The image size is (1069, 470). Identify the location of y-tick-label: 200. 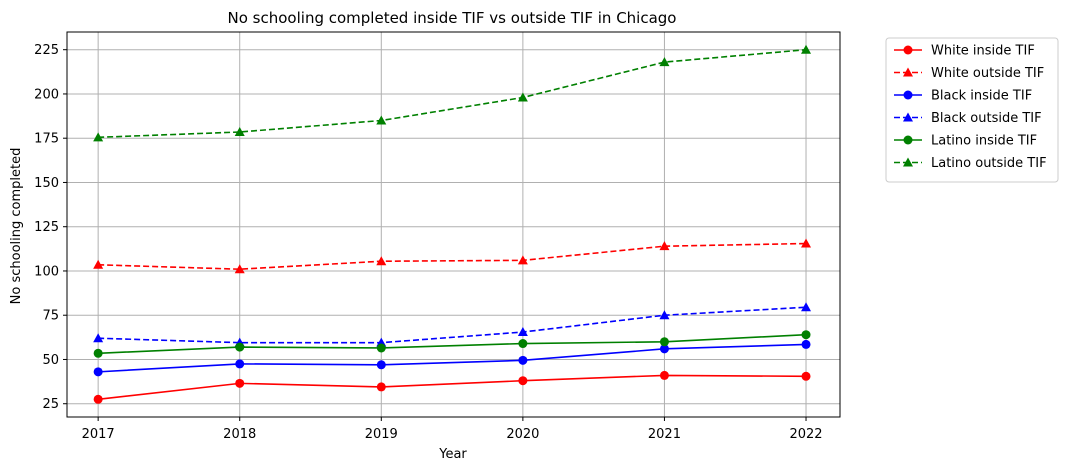
(46, 94).